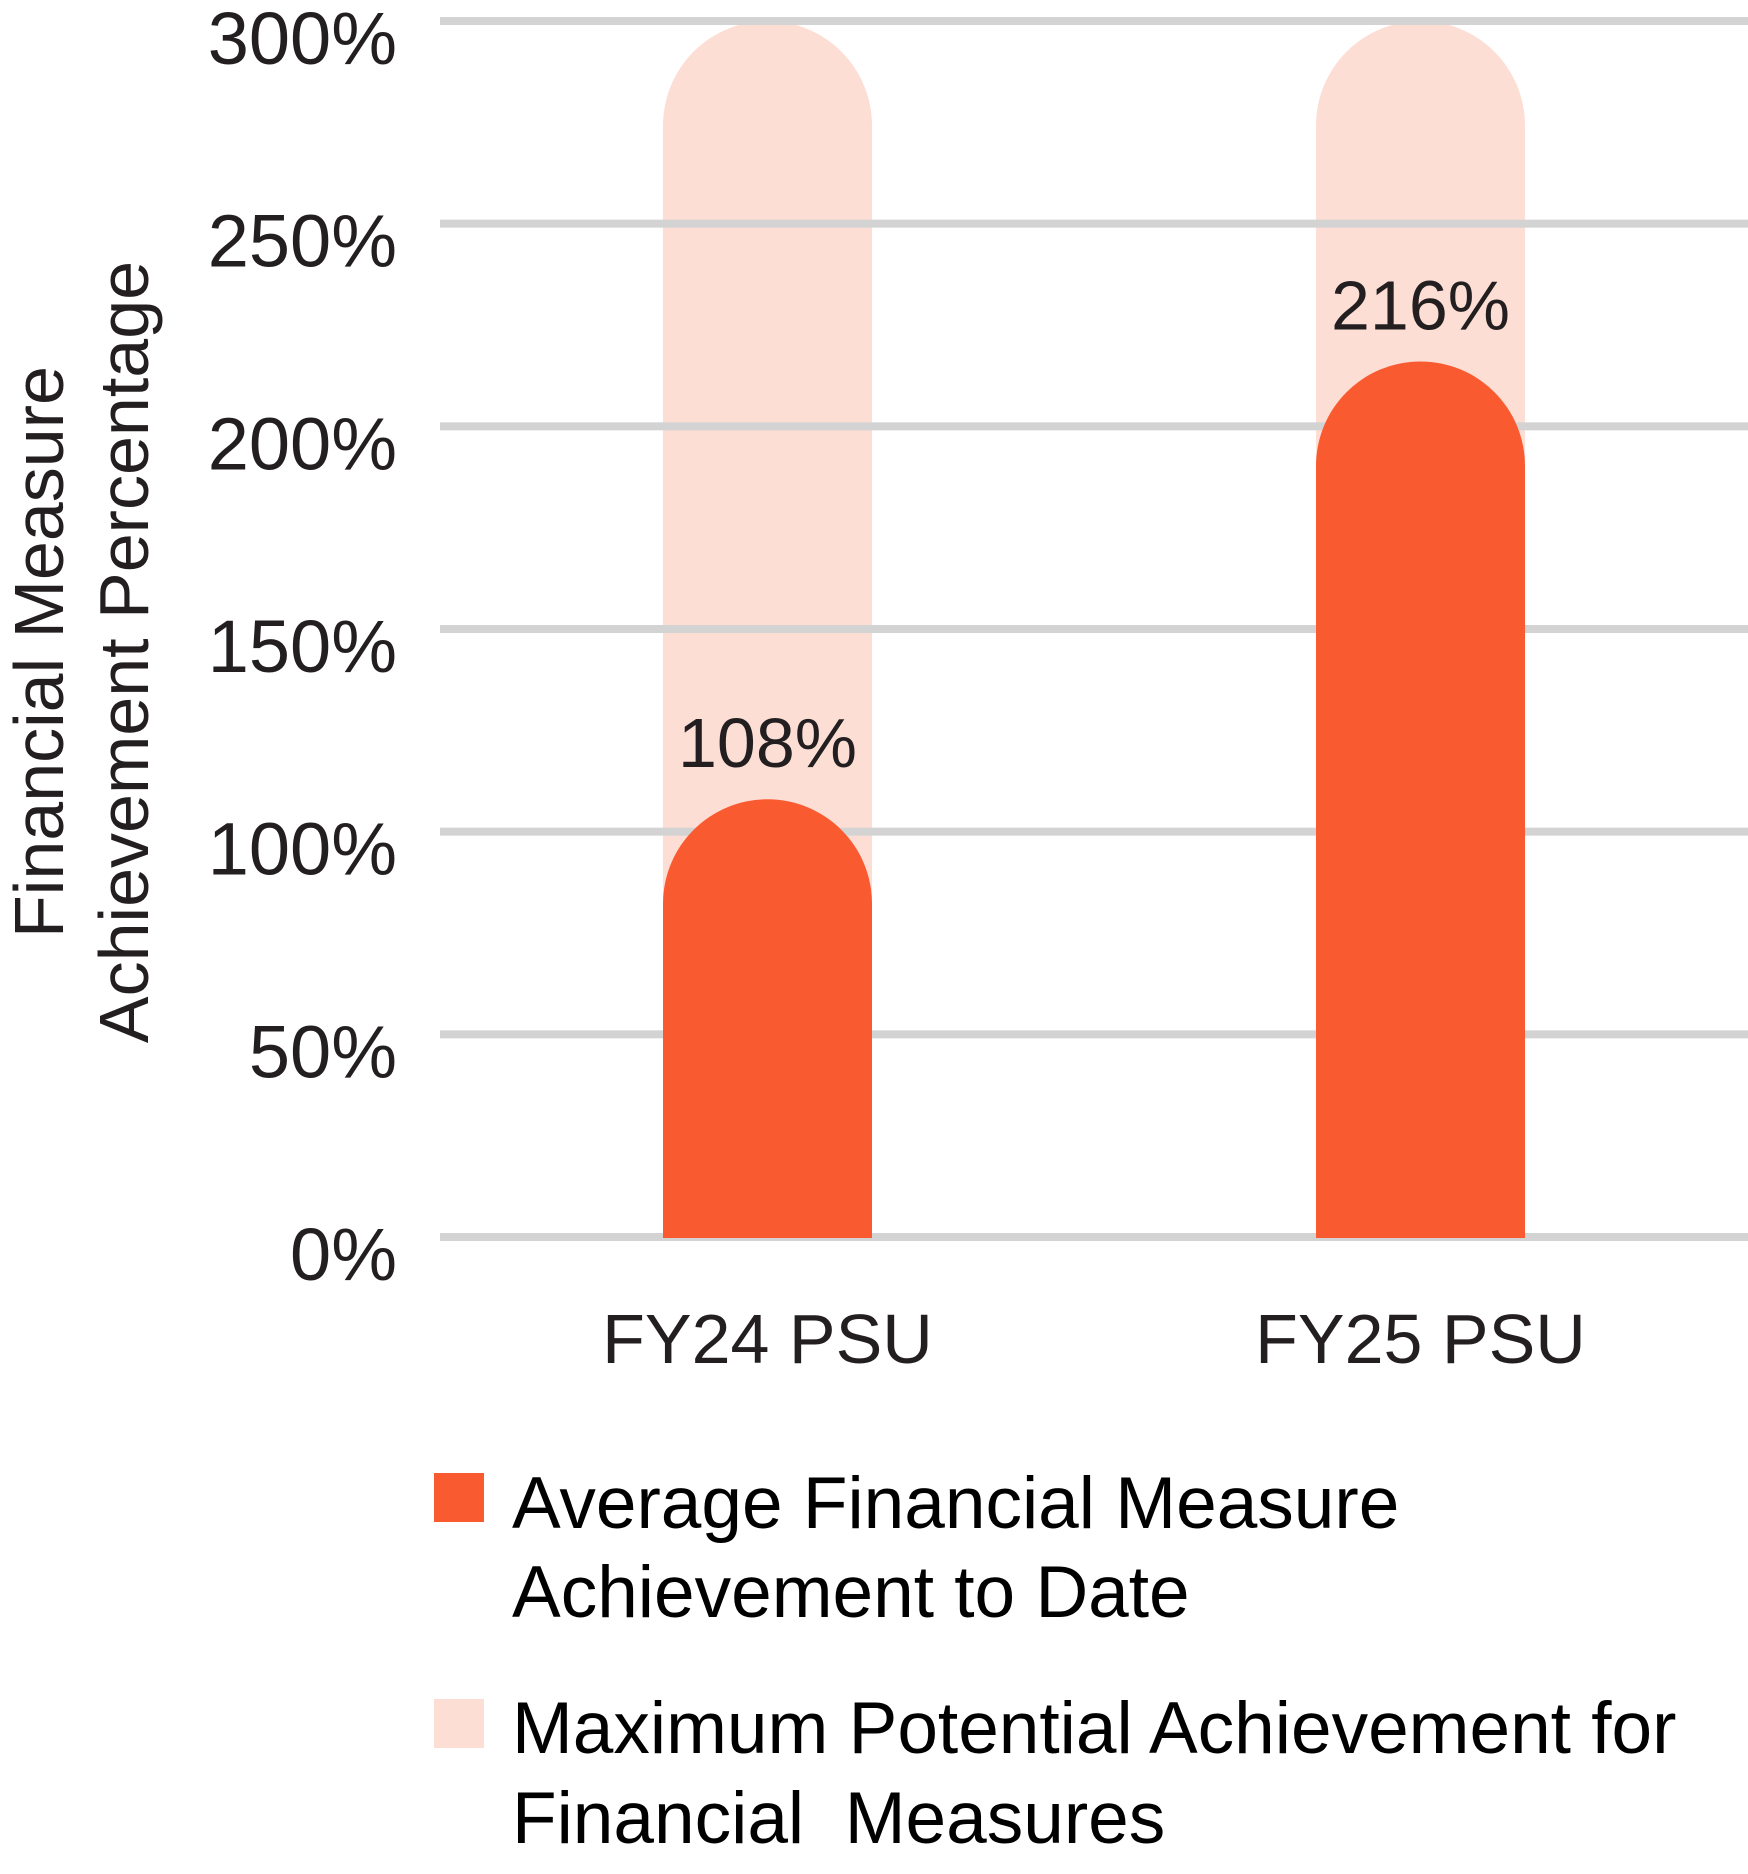  I want to click on y-tick-label-100: 100%, so click(302, 849).